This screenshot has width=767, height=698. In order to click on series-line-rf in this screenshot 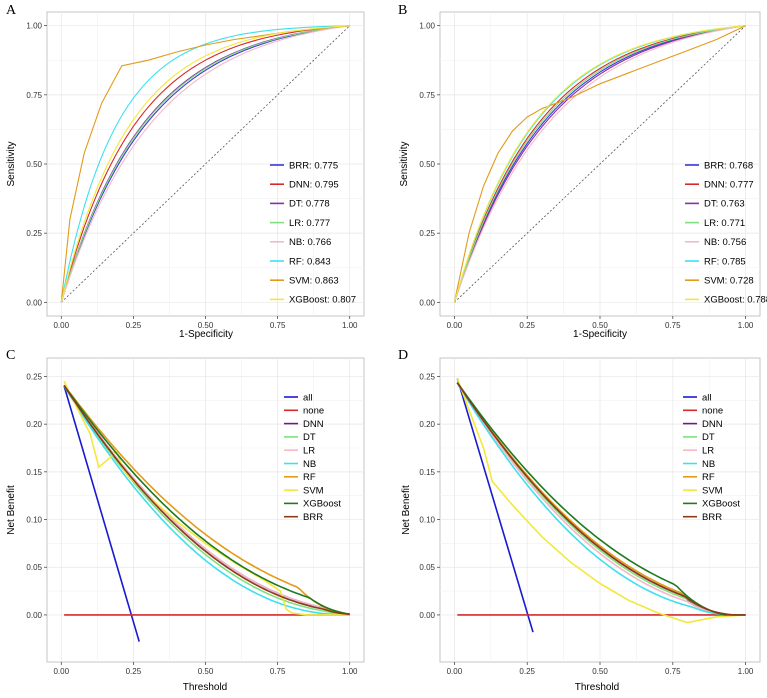, I will do `click(206, 500)`.